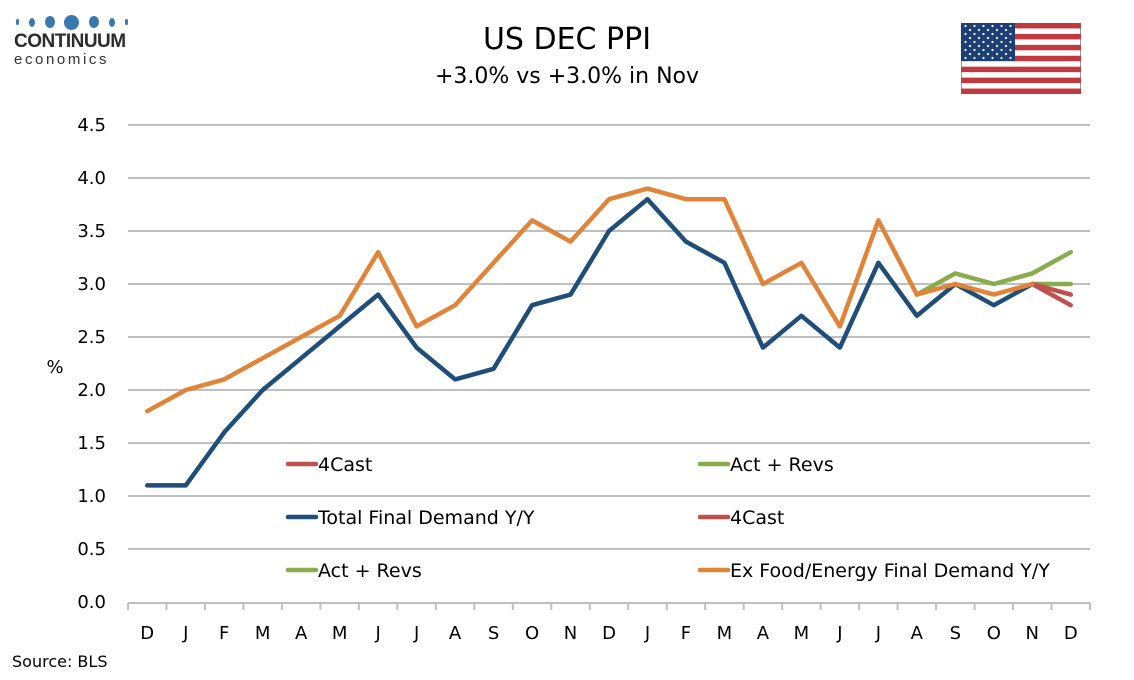 The height and width of the screenshot is (680, 1134). Describe the element at coordinates (567, 39) in the screenshot. I see `chart-title: US DEC PPI` at that location.